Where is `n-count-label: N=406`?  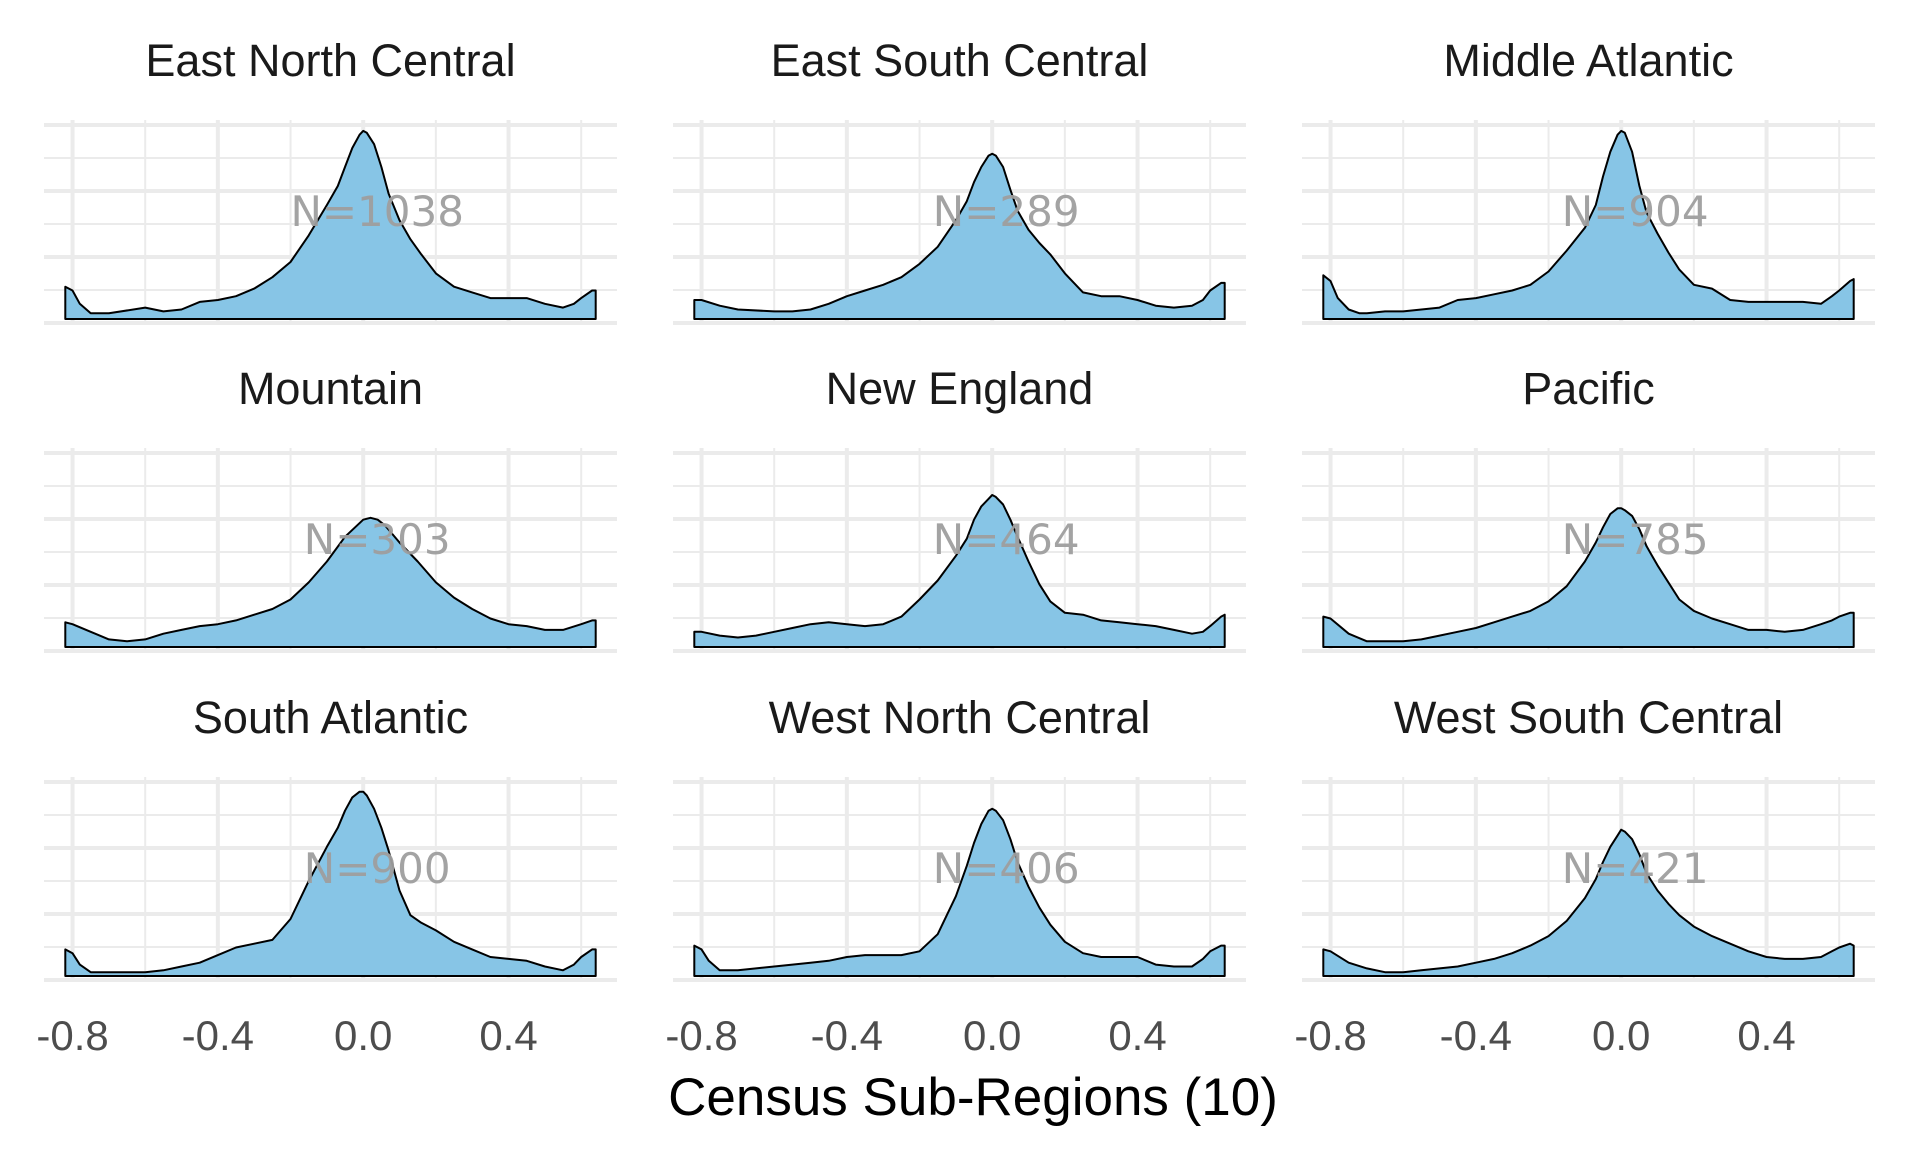
n-count-label: N=406 is located at coordinates (1006, 868).